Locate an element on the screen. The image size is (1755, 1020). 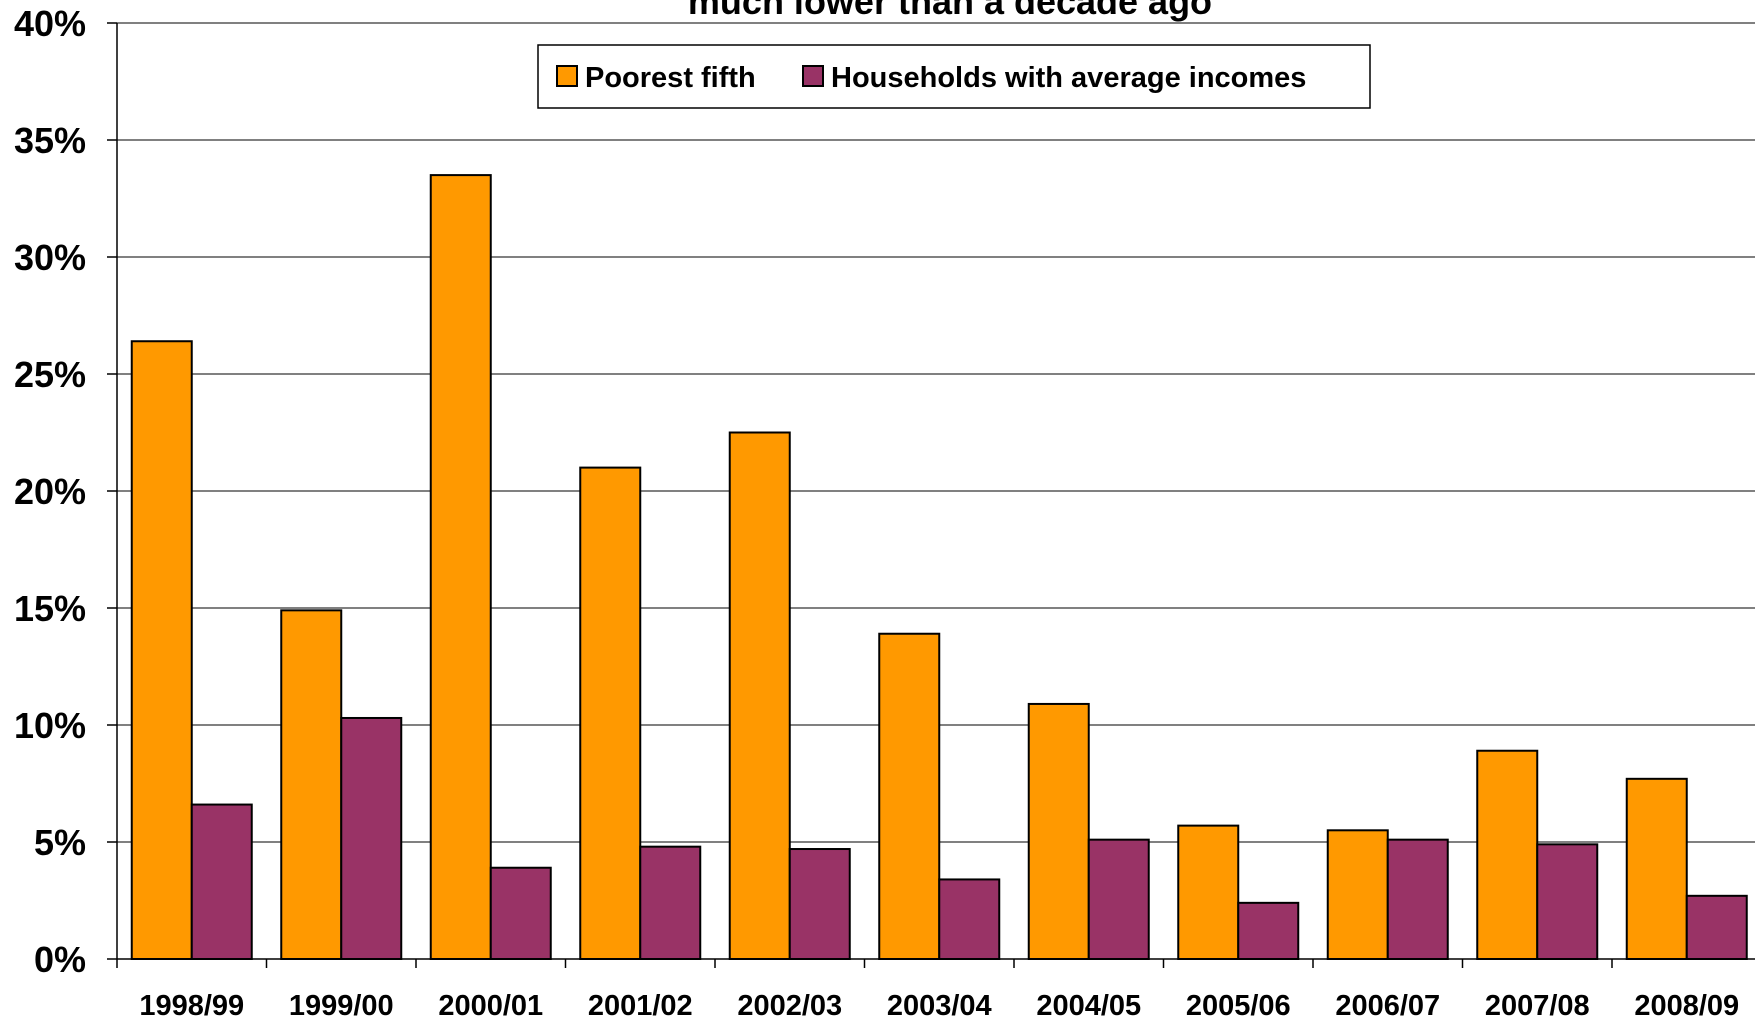
legend-box is located at coordinates (954, 76).